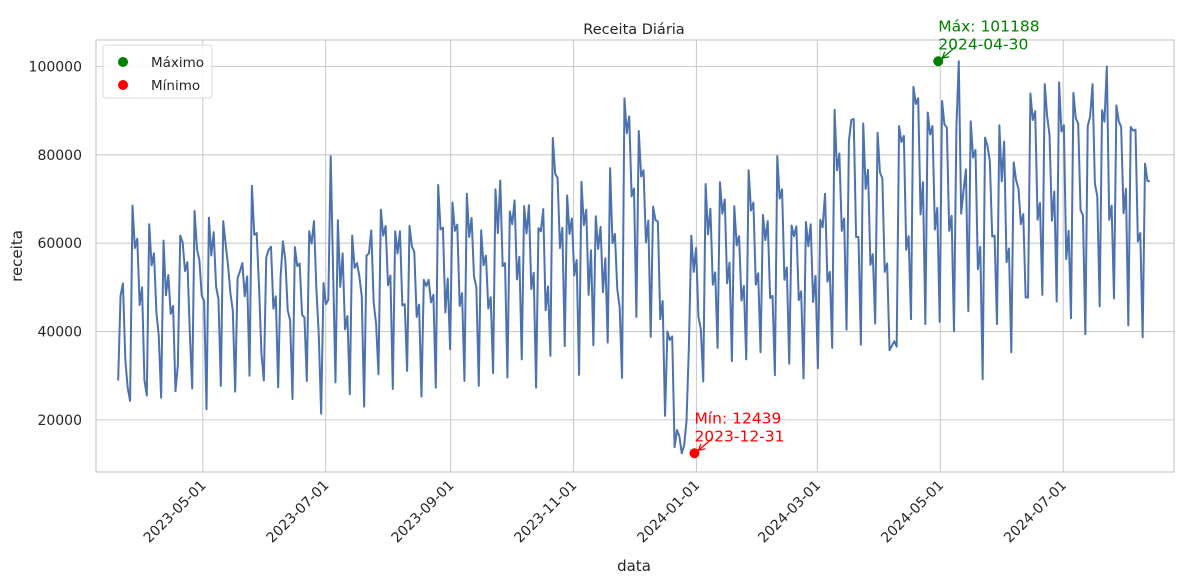  Describe the element at coordinates (633, 30) in the screenshot. I see `chart-title: Receita Diária` at that location.